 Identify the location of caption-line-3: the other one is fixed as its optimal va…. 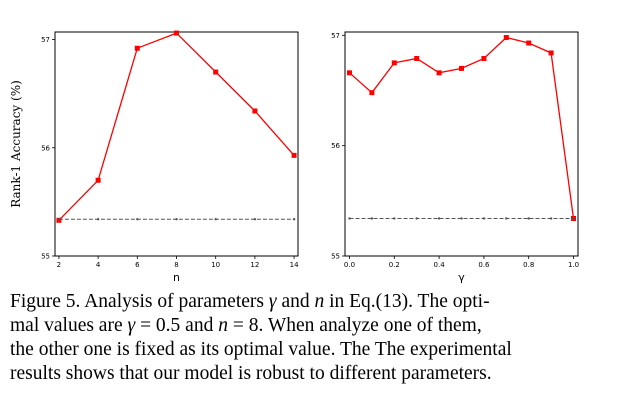
(261, 349).